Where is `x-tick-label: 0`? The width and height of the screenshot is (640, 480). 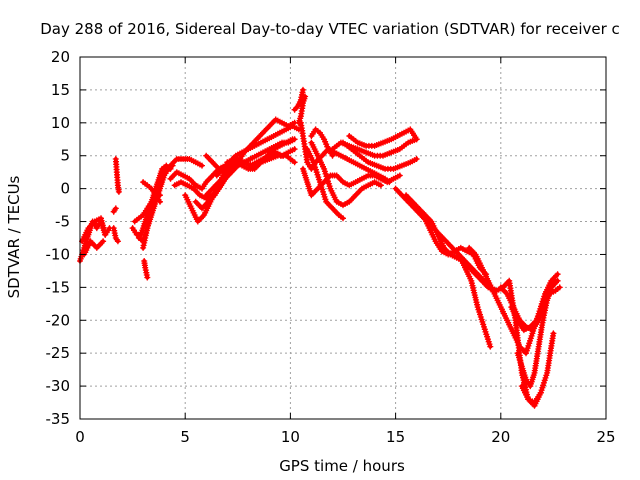
x-tick-label: 0 is located at coordinates (80, 437).